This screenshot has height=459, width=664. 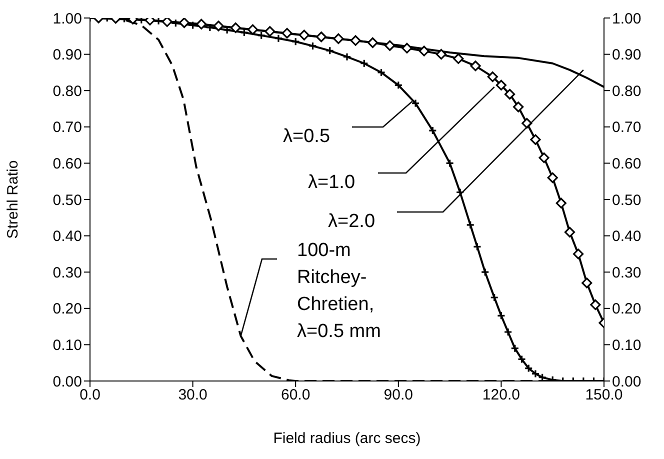 I want to click on y-tick-label: 0.70, so click(x=67, y=127).